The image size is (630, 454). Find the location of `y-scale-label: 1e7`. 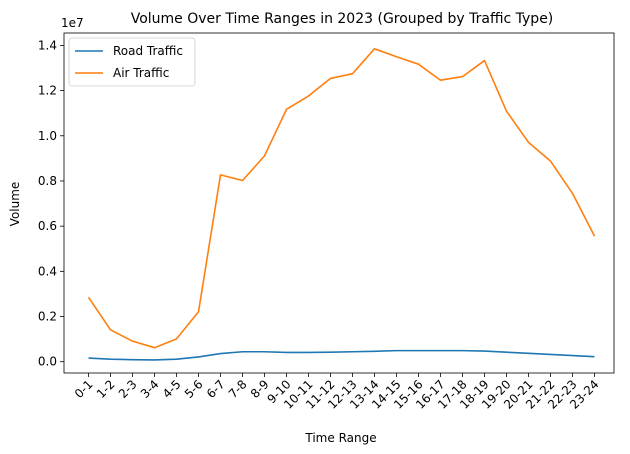

y-scale-label: 1e7 is located at coordinates (72, 23).